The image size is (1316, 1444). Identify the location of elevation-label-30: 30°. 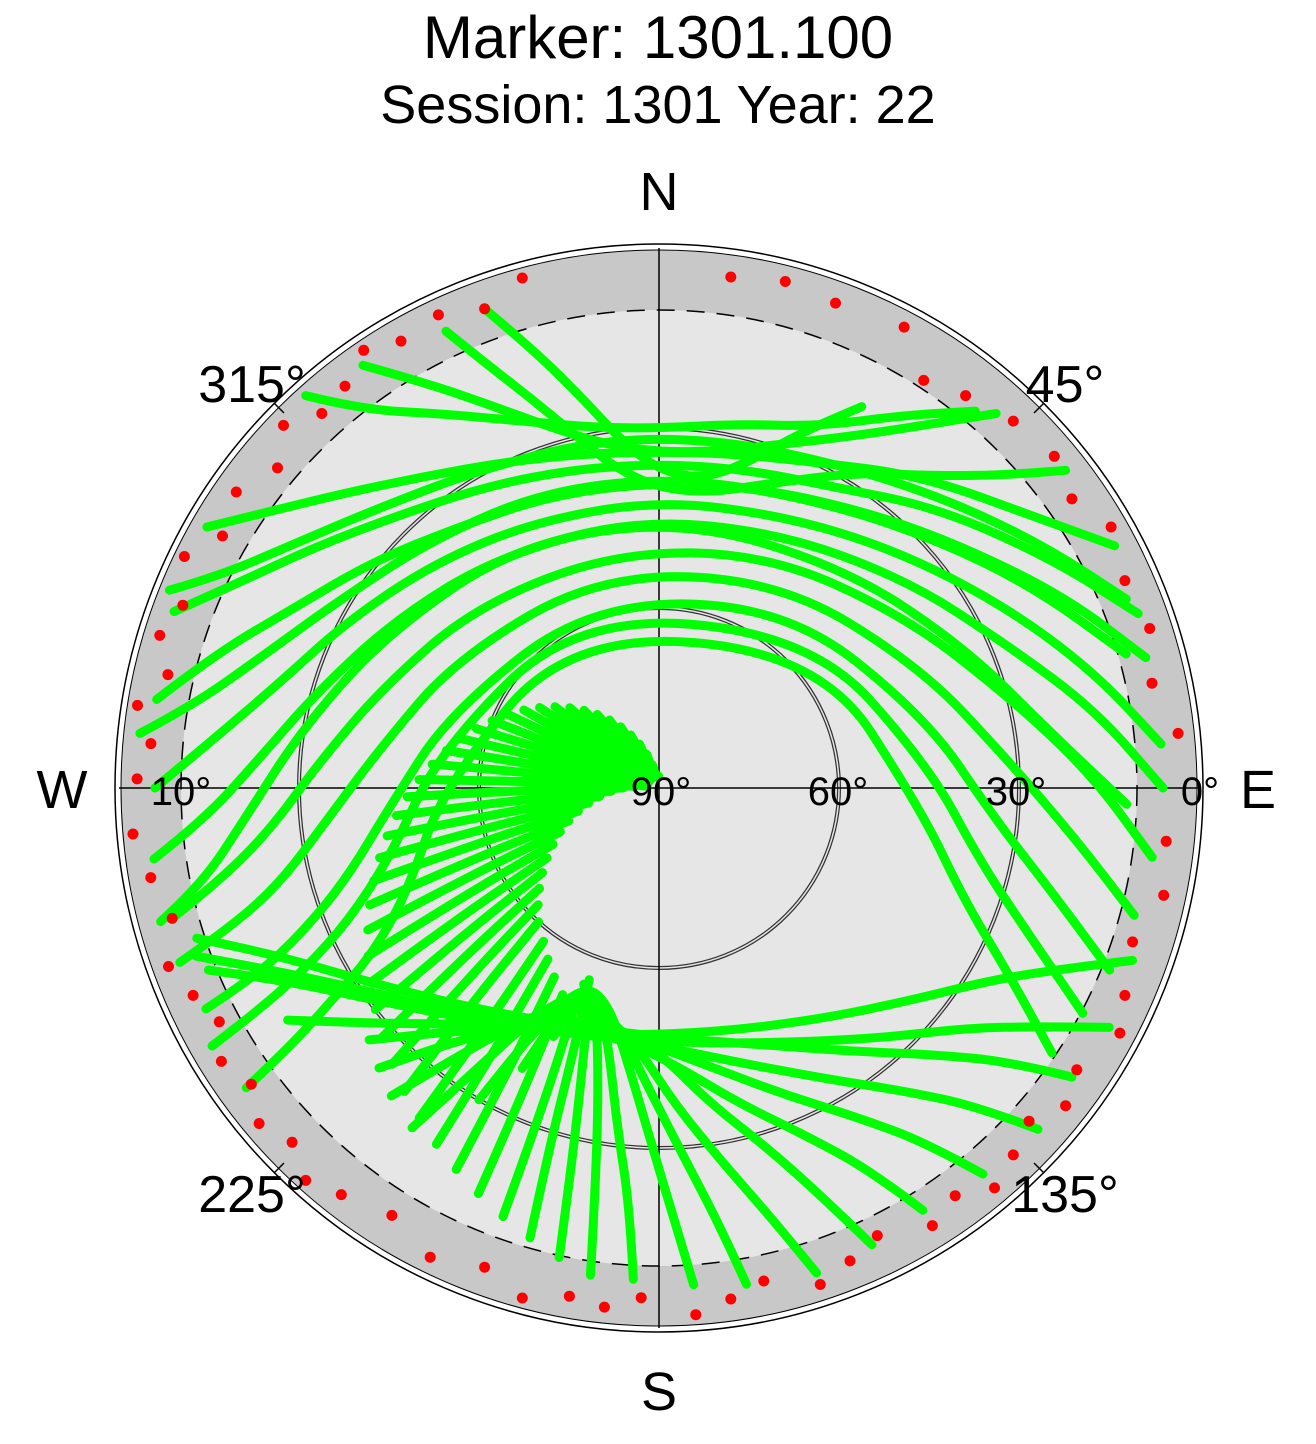
(1016, 792).